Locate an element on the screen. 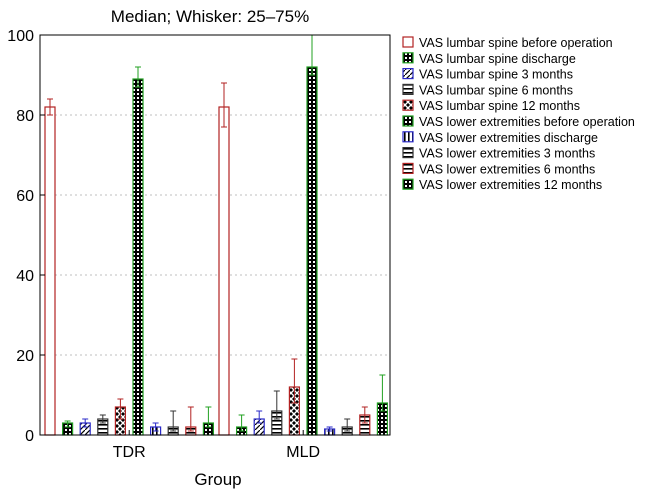 The height and width of the screenshot is (495, 660). legend-item: VAS lumbar spine 6 months is located at coordinates (487, 90).